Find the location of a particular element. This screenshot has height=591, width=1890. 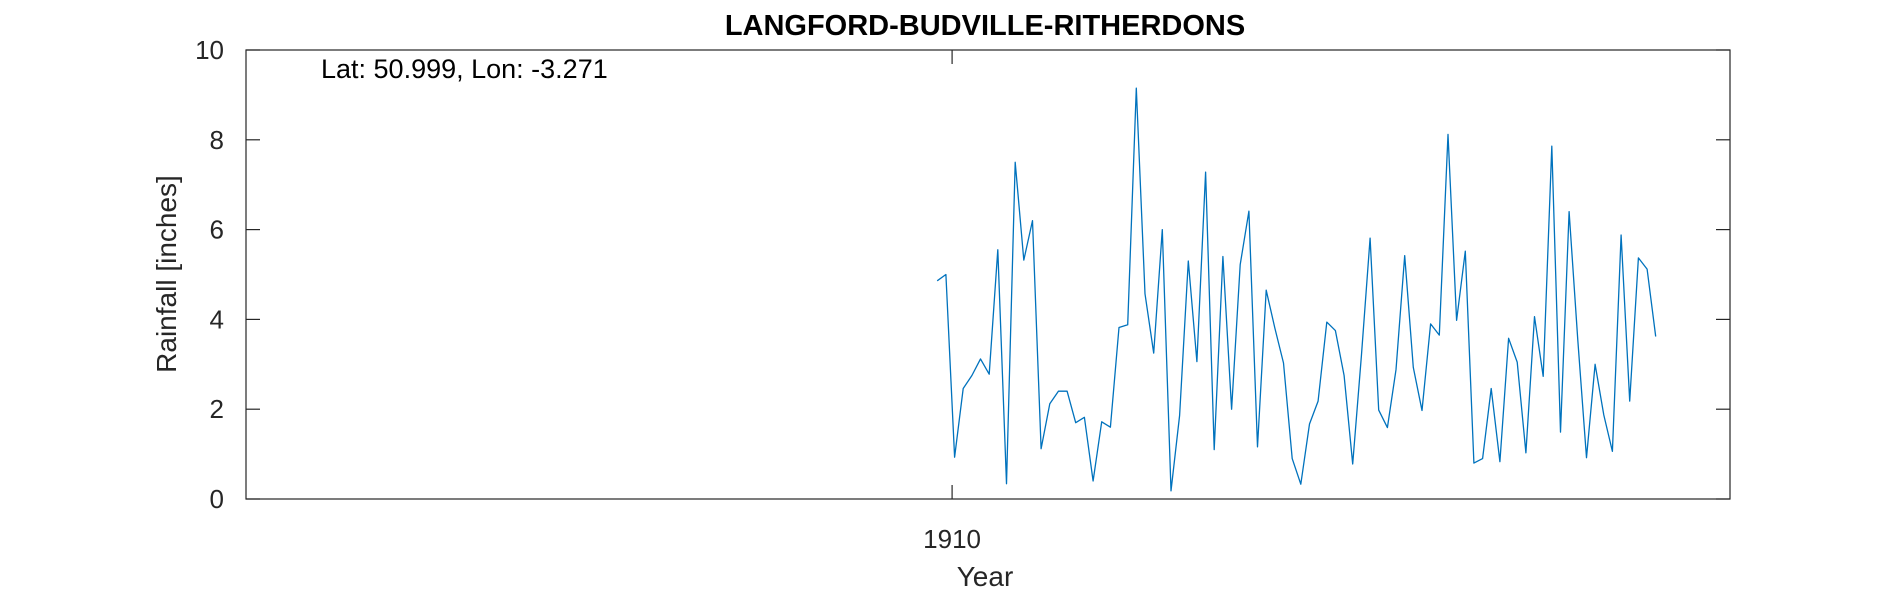

y-tick-label: 2 is located at coordinates (217, 409).